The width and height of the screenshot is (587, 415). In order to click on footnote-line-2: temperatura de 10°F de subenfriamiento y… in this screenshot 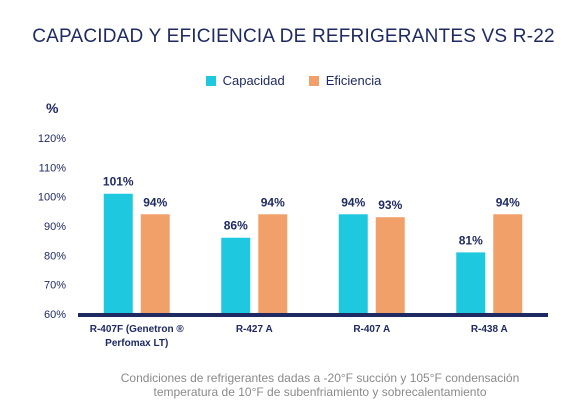, I will do `click(320, 392)`.